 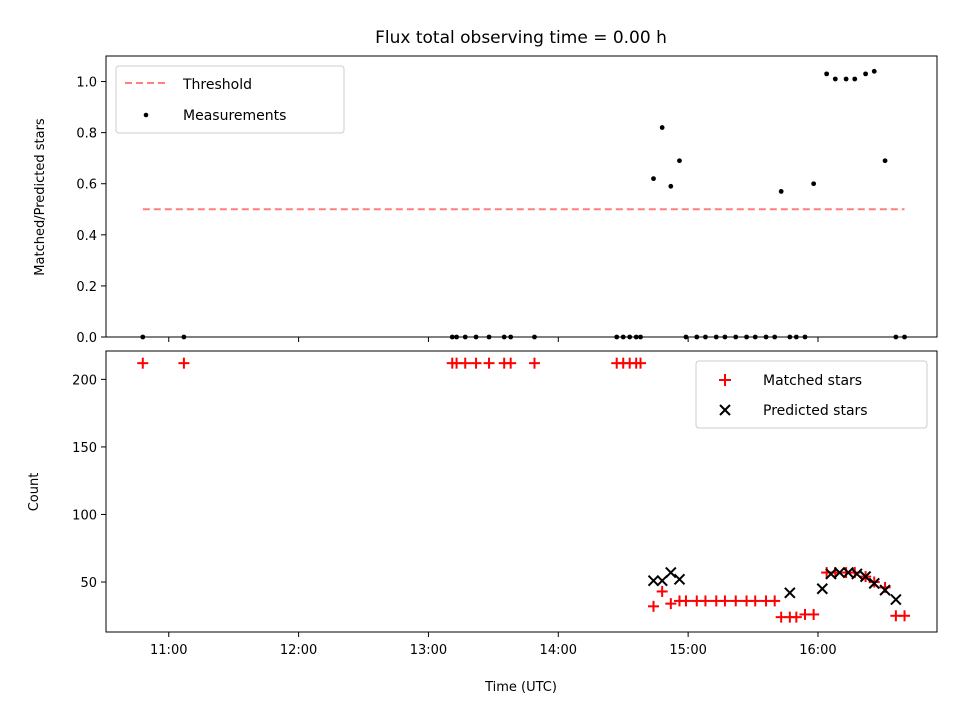 I want to click on bottom-y-tick-label: 200, so click(x=84, y=380).